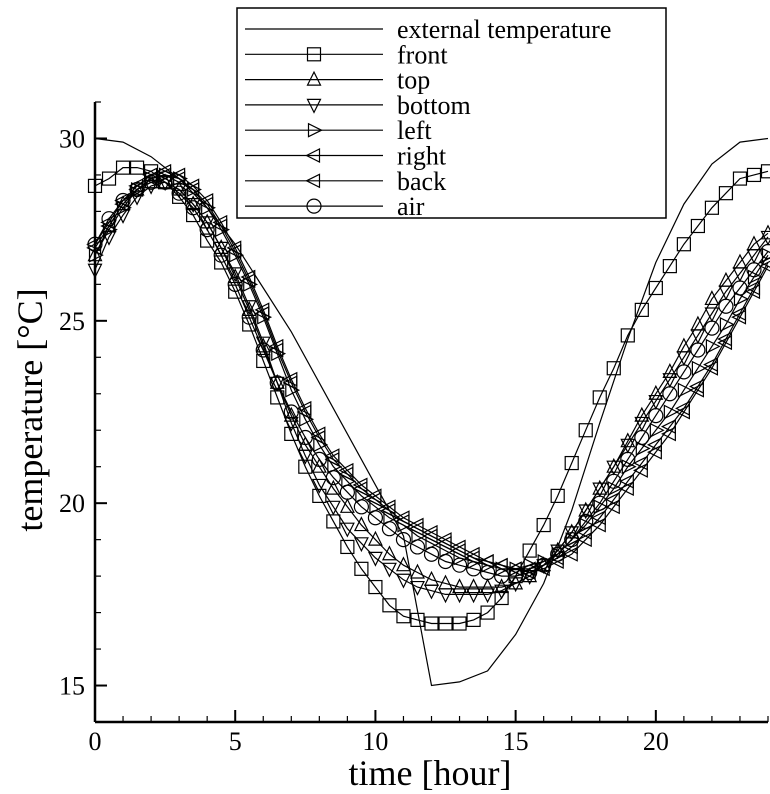  What do you see at coordinates (434, 105) in the screenshot?
I see `legend-label-bottom: bottom` at bounding box center [434, 105].